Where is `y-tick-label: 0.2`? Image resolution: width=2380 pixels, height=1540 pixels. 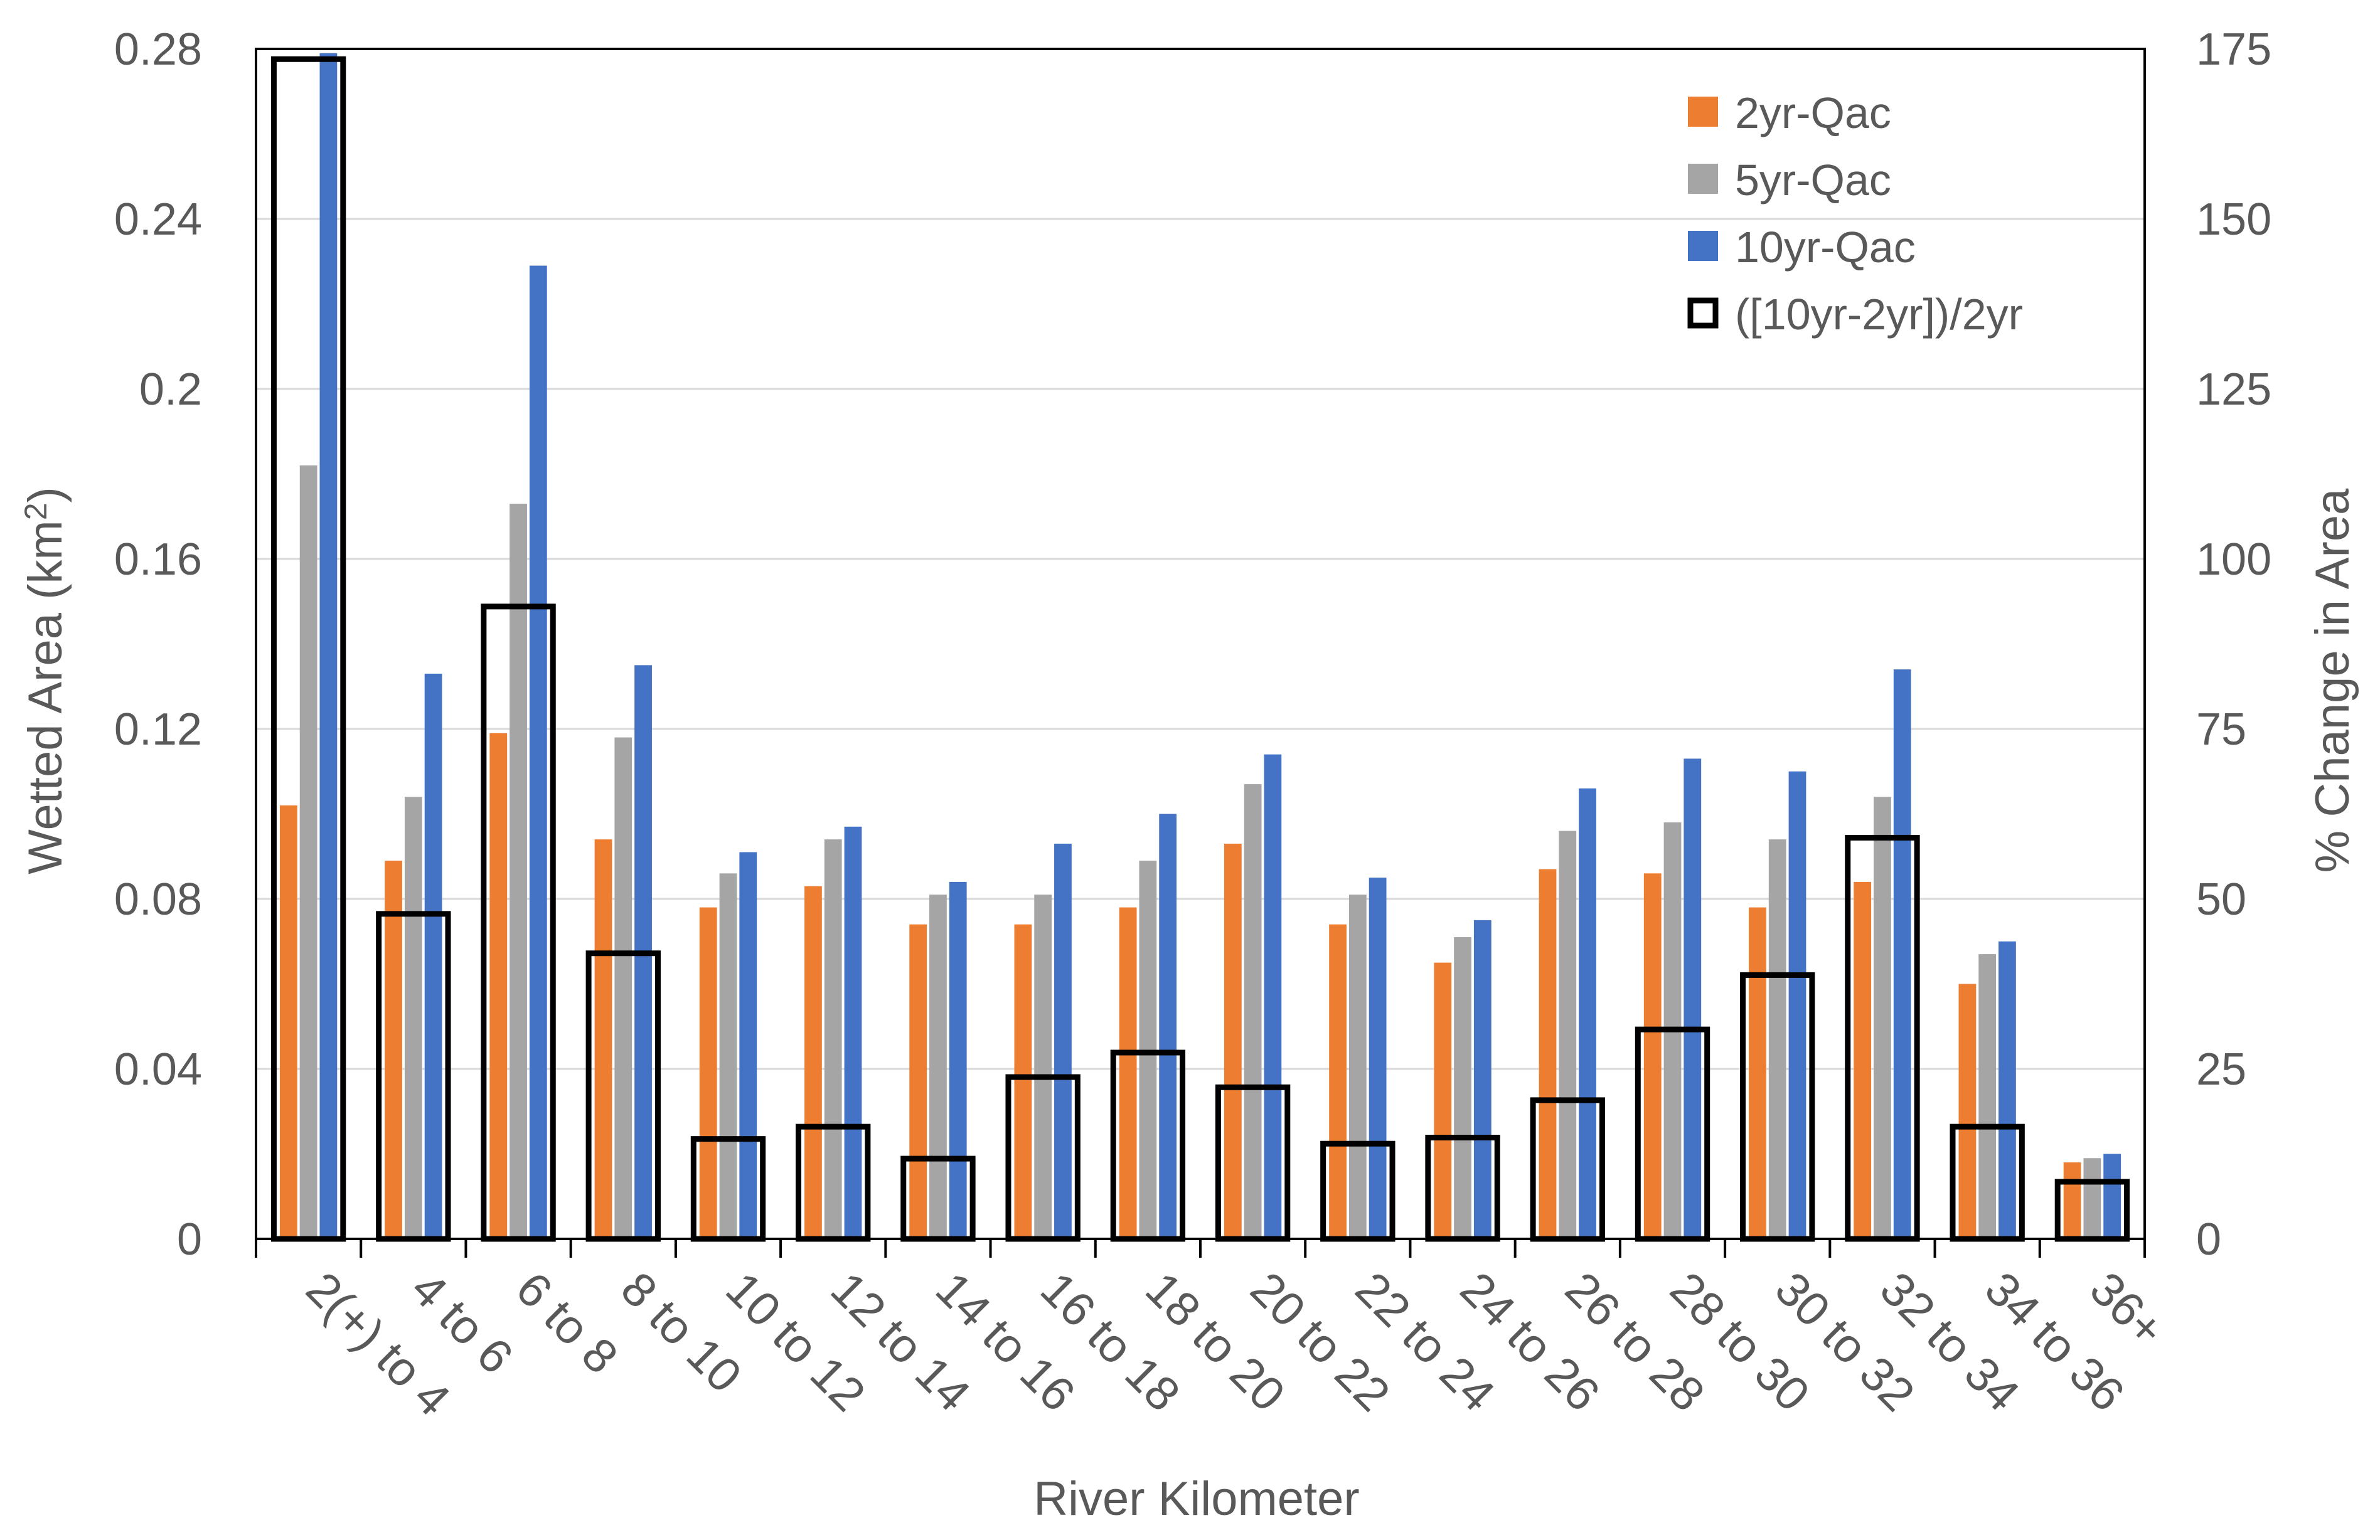 y-tick-label: 0.2 is located at coordinates (170, 389).